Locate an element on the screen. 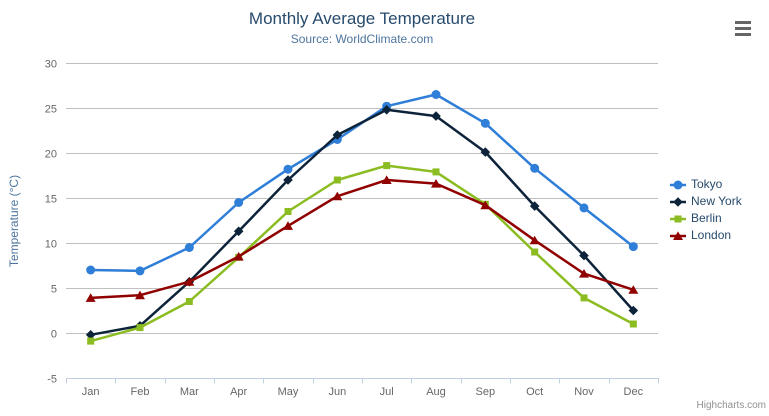 The height and width of the screenshot is (416, 769). legend-label: Berlin is located at coordinates (706, 218).